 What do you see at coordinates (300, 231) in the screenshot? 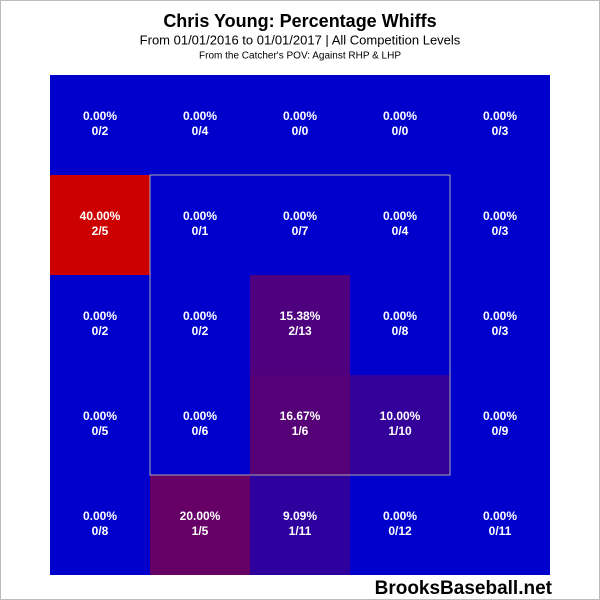
I see `cell-count-label: 0/7` at bounding box center [300, 231].